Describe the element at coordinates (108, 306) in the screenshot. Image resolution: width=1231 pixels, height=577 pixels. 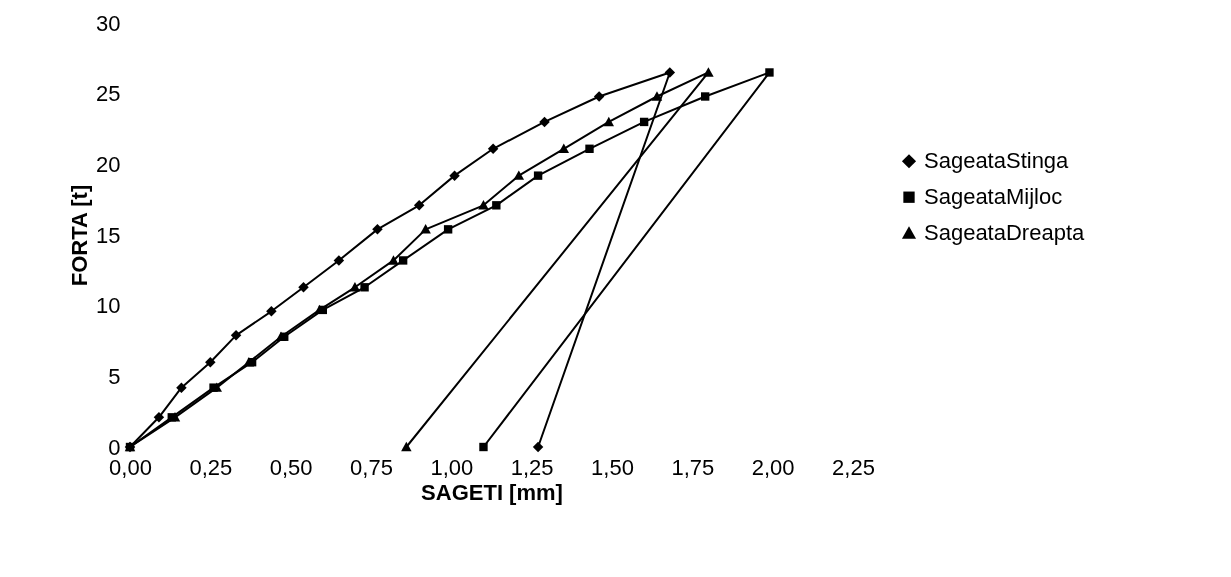
I see `y-tick-label: 10` at that location.